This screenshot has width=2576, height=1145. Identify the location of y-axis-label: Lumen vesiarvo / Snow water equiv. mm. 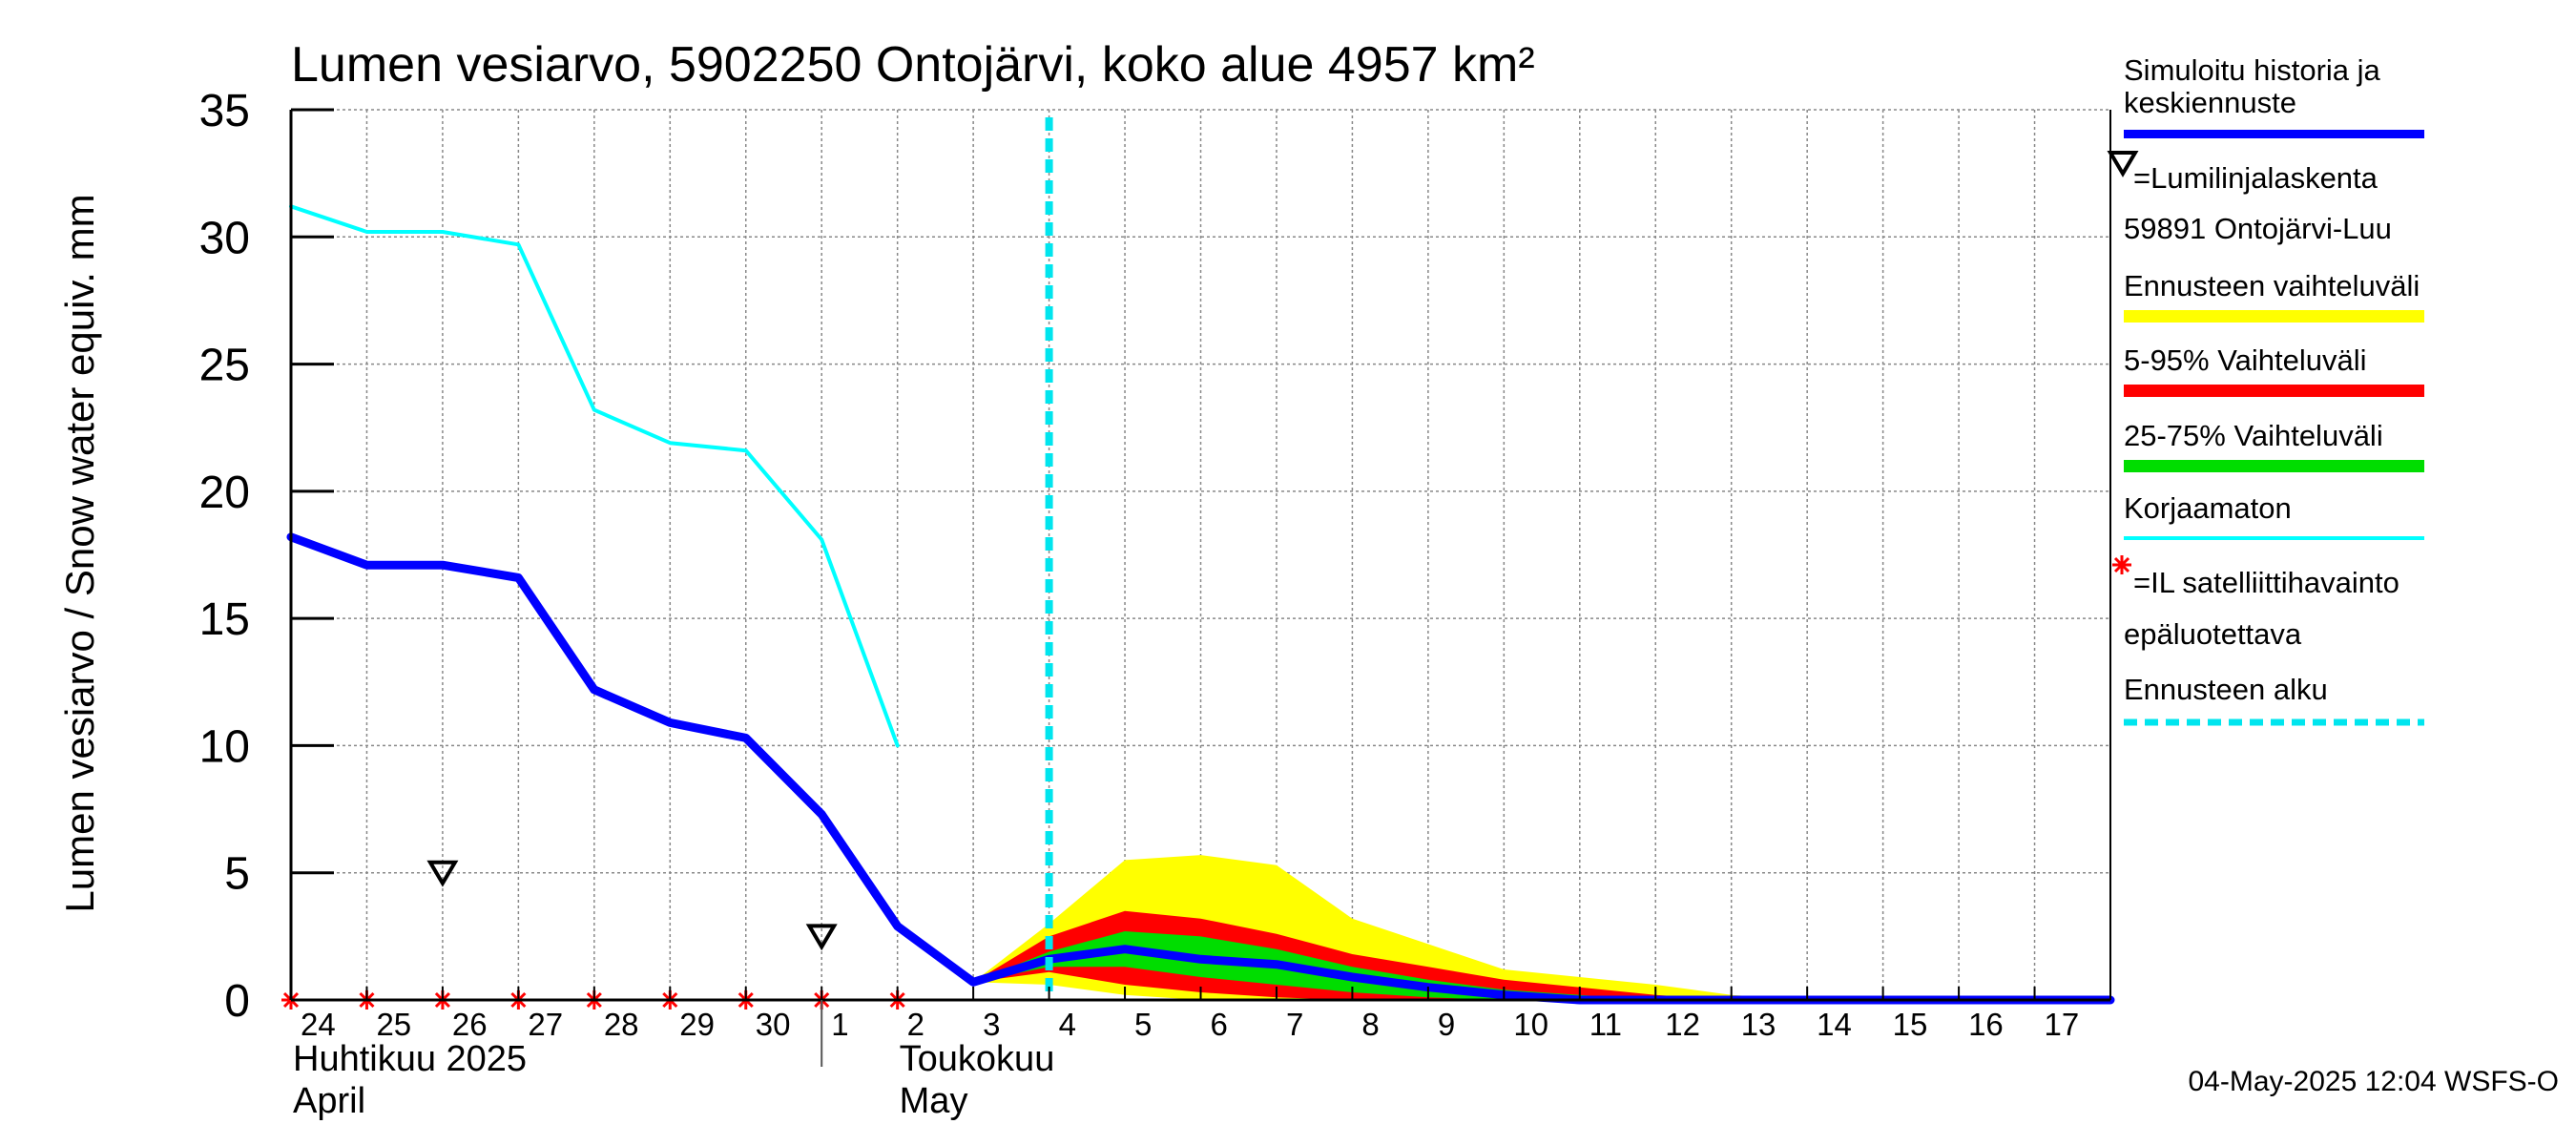
(79, 553).